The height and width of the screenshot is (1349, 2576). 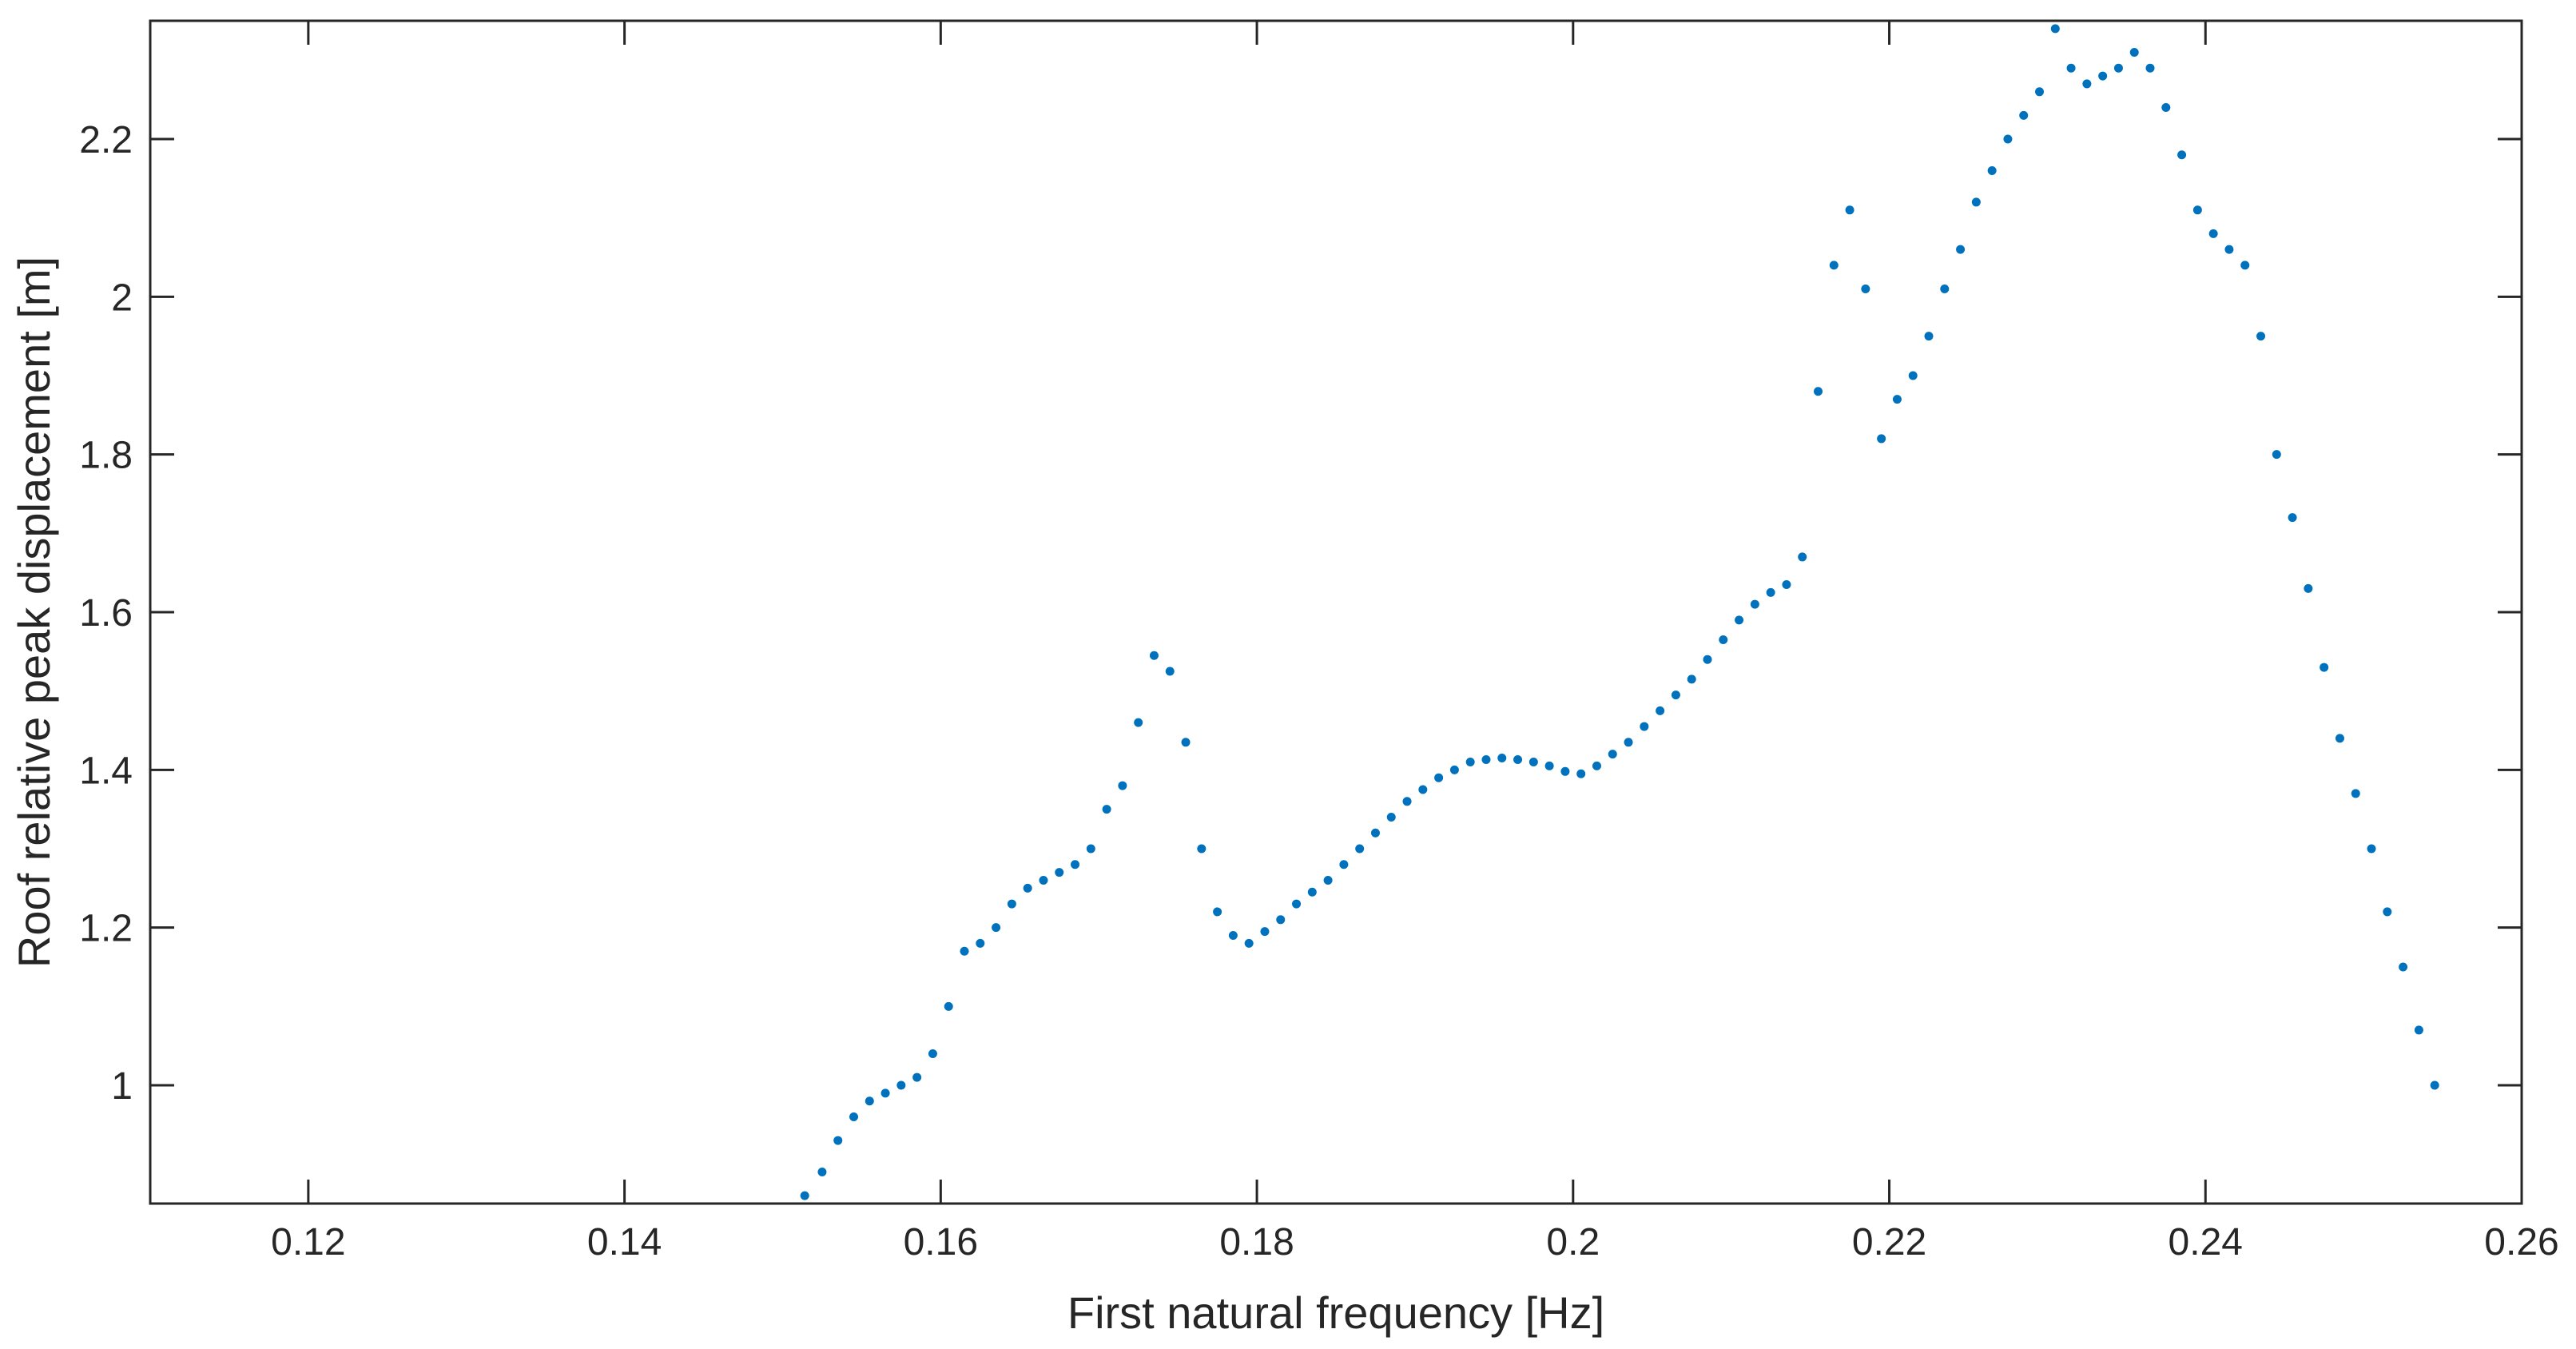 I want to click on x-tick-label: 0.14, so click(x=624, y=1242).